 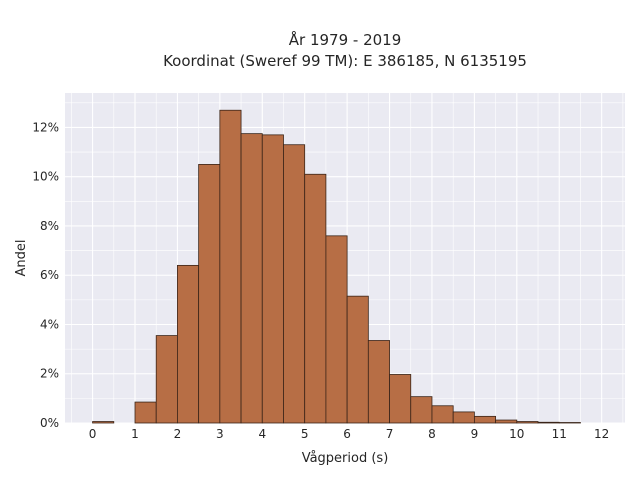 I want to click on y-axis-label: Andel, so click(x=21, y=258).